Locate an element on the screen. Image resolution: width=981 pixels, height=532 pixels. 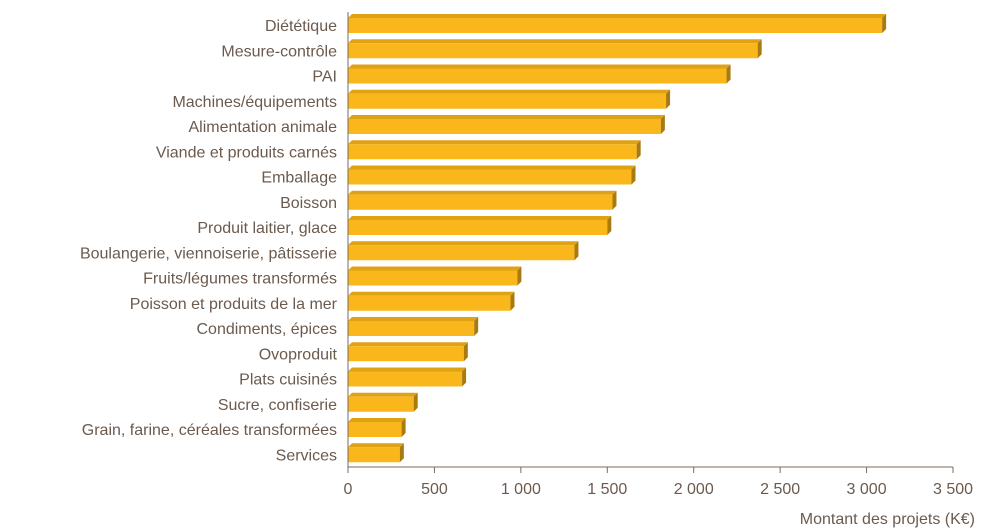
category-label: Boulangerie, viennoiserie, pâtisserie is located at coordinates (208, 253).